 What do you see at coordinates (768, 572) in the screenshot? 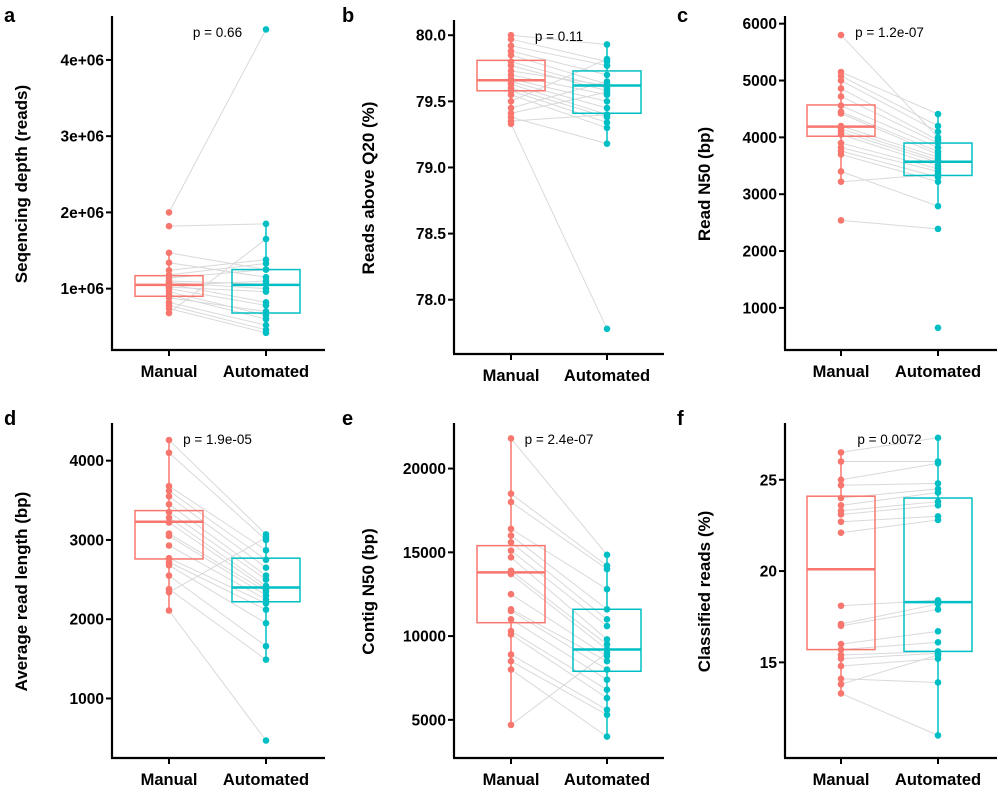
I see `y-tick-label: 20` at bounding box center [768, 572].